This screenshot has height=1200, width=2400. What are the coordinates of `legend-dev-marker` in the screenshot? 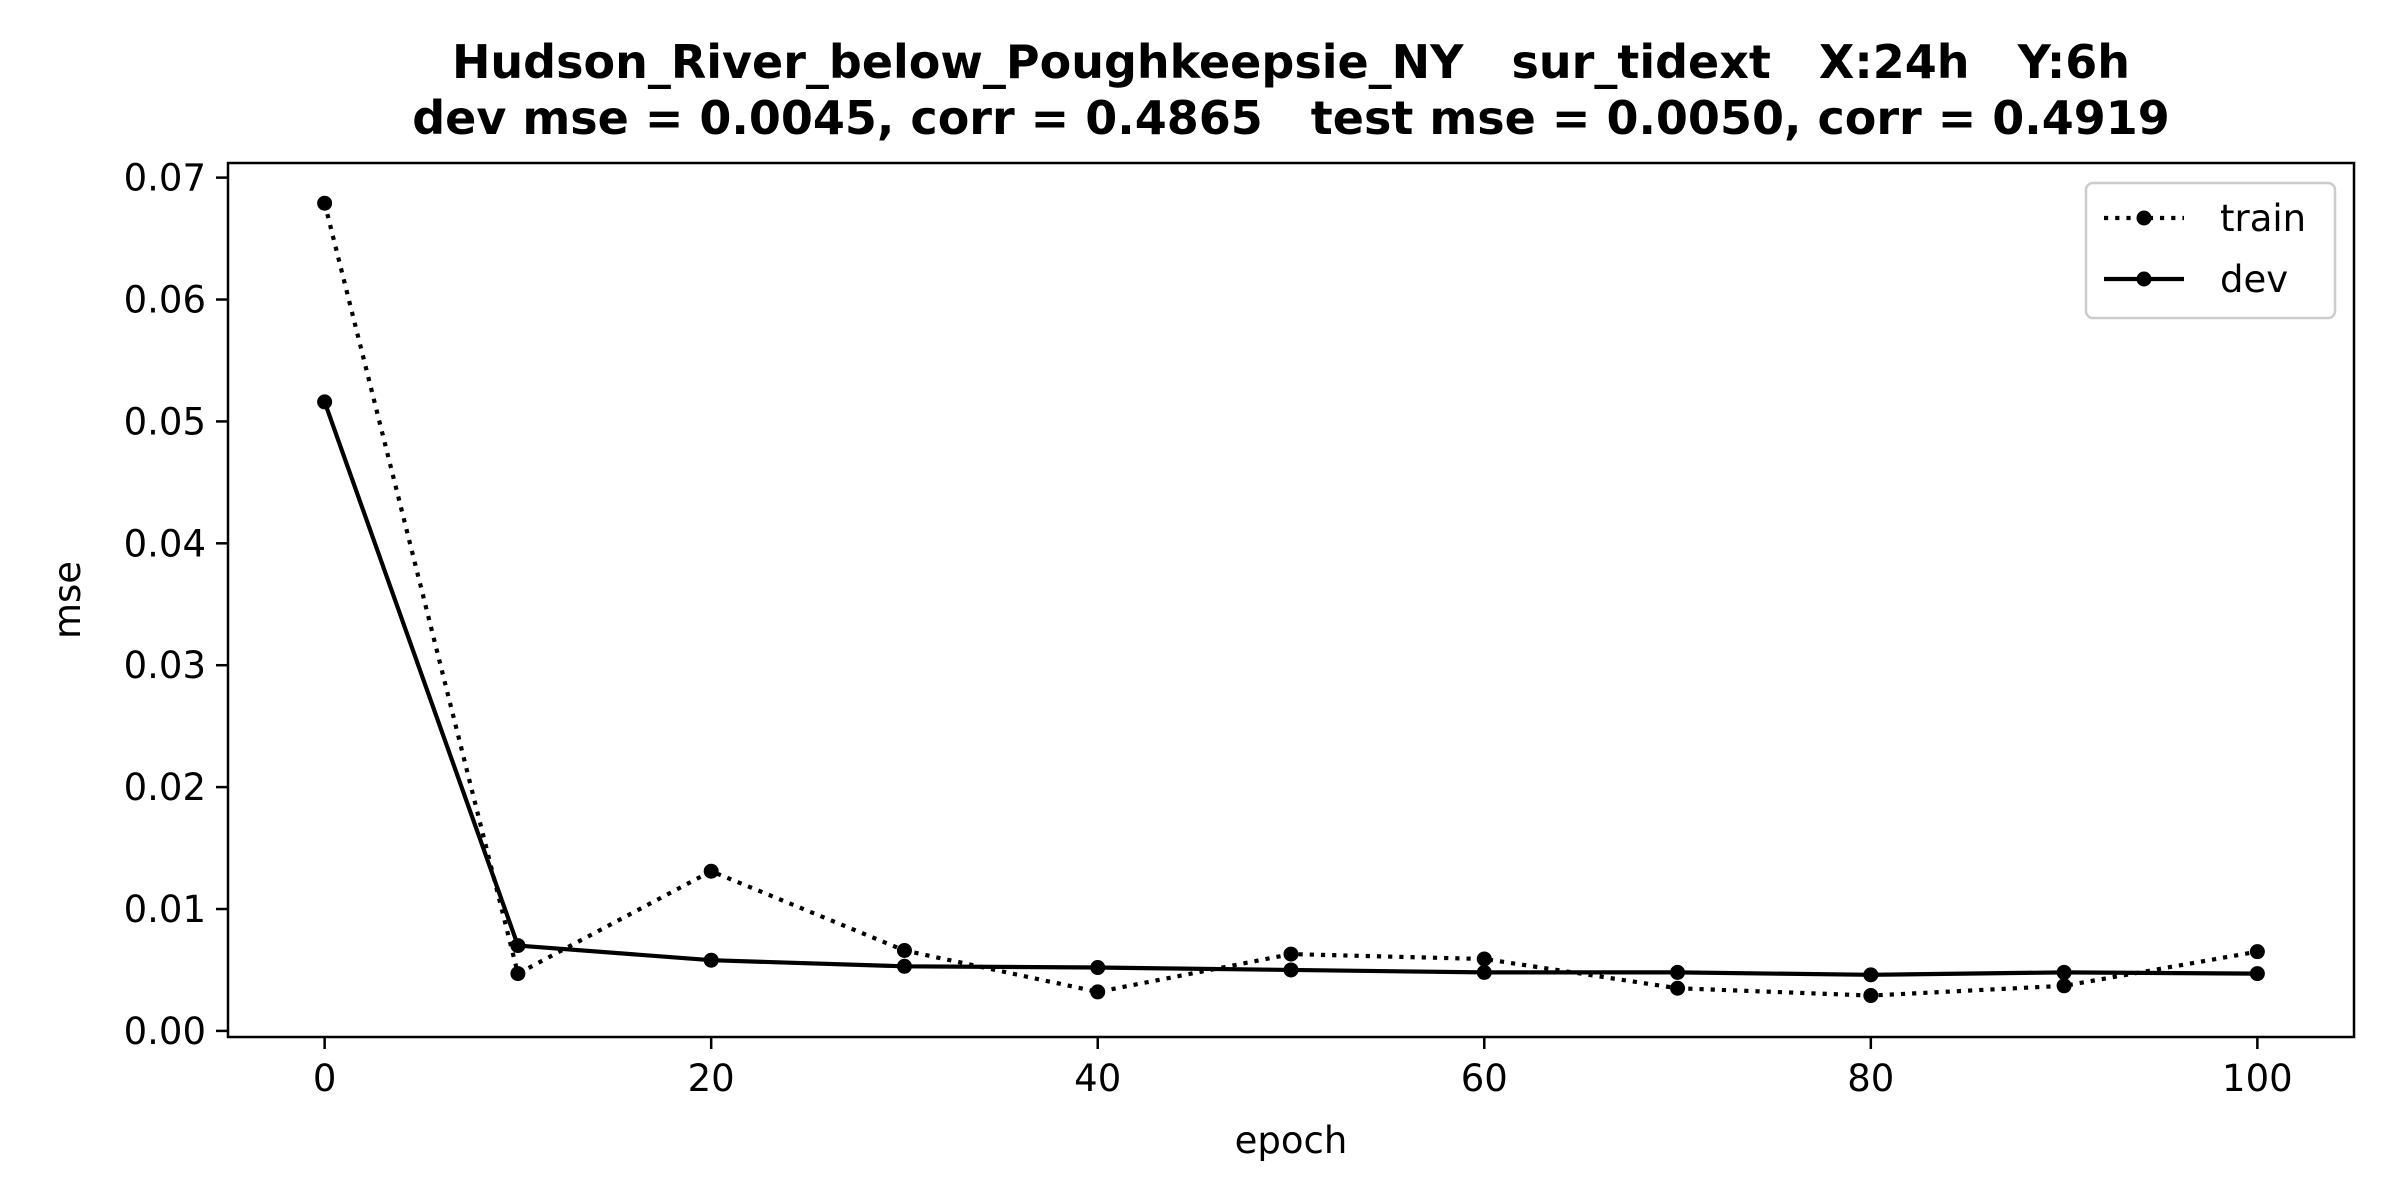 It's located at (2144, 279).